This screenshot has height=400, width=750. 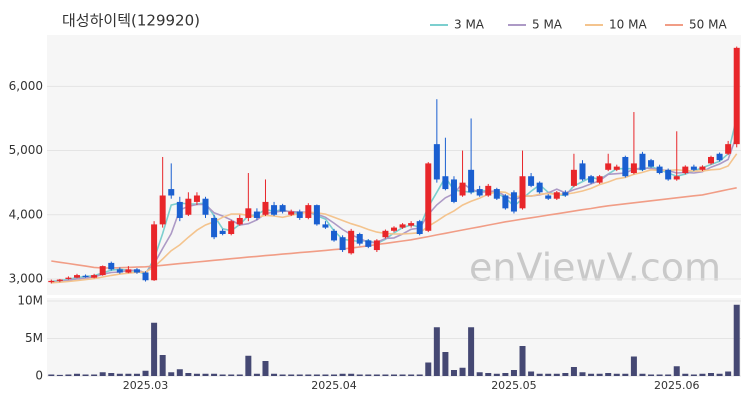 What do you see at coordinates (30, 301) in the screenshot?
I see `y-tick-label: 10M` at bounding box center [30, 301].